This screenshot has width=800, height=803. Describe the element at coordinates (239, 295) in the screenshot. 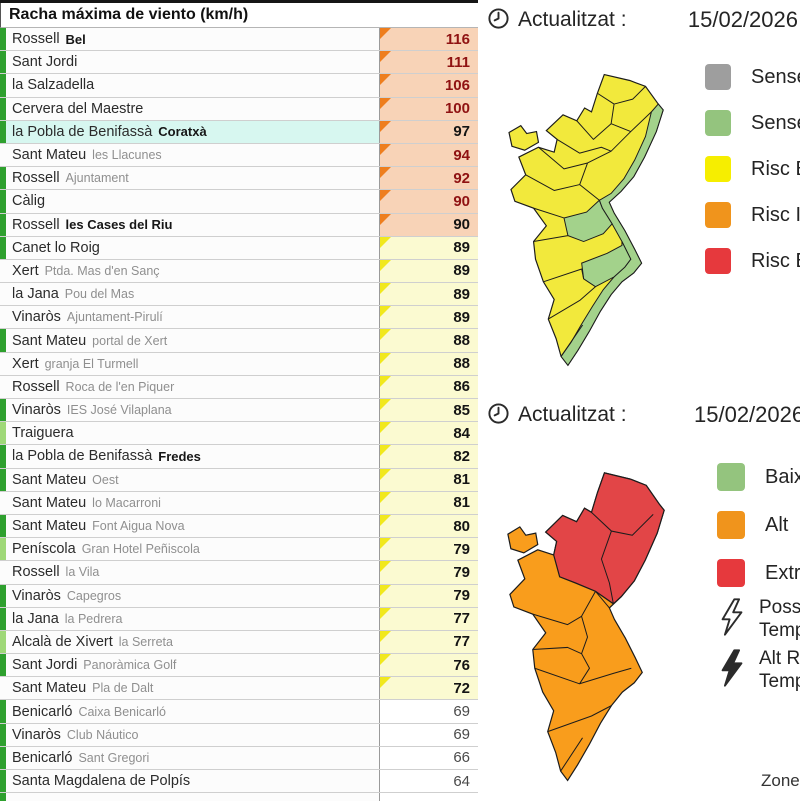

I see `table-row: la Jana Pou del Mas 89` at that location.